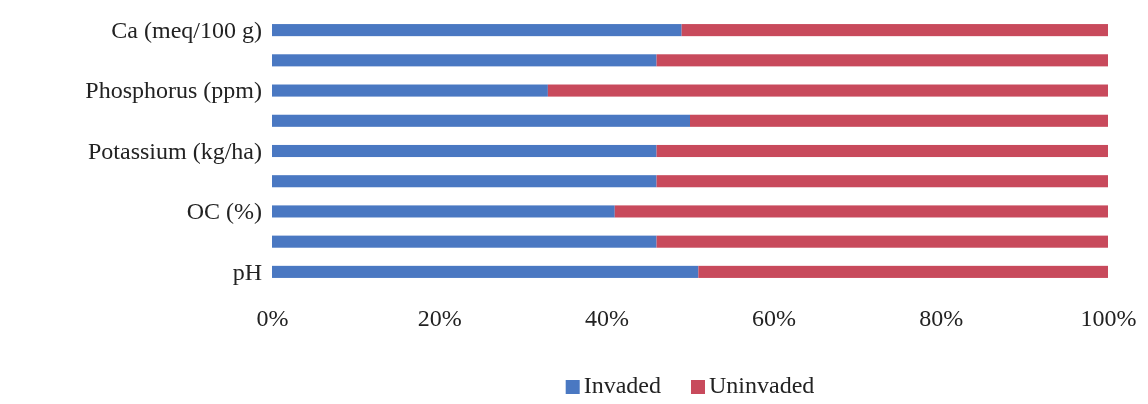 The height and width of the screenshot is (404, 1148). I want to click on legend-label: Invaded, so click(622, 385).